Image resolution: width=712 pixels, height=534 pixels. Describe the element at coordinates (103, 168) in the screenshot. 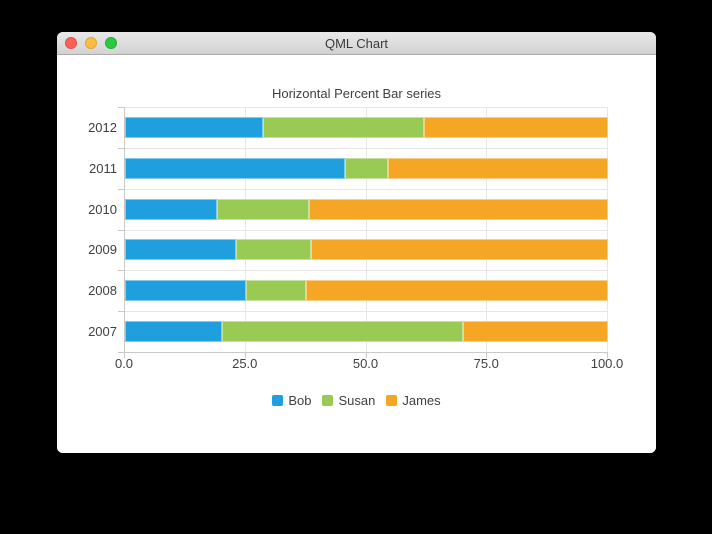

I see `category-label: 2011` at that location.